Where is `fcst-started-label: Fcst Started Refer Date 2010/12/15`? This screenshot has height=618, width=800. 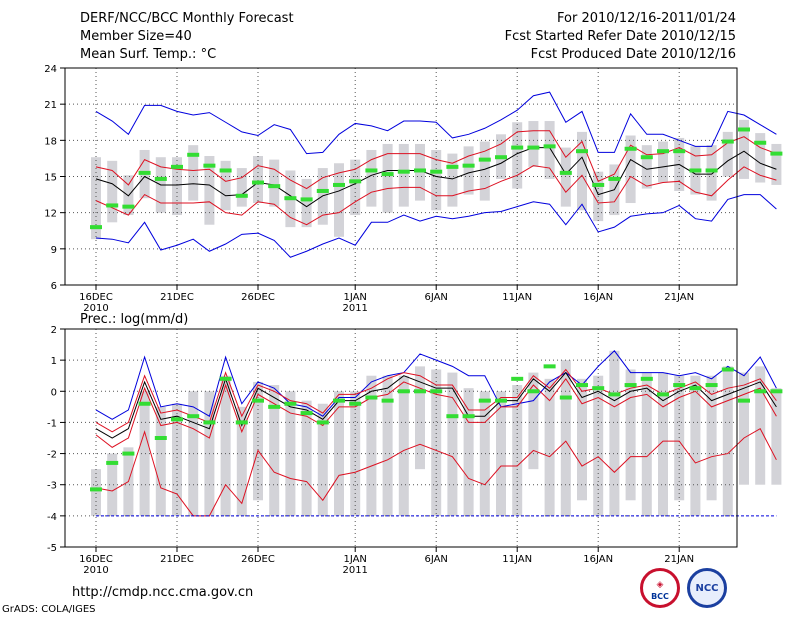
fcst-started-label: Fcst Started Refer Date 2010/12/15 is located at coordinates (620, 36).